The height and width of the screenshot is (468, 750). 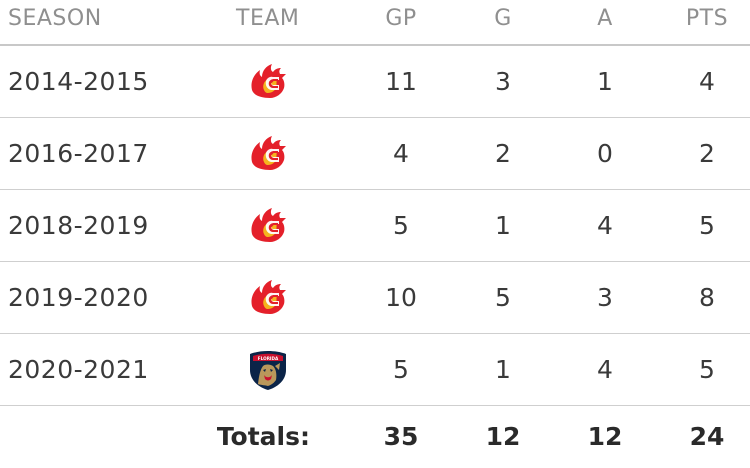 What do you see at coordinates (78, 225) in the screenshot?
I see `season-cell: 2018-2019` at bounding box center [78, 225].